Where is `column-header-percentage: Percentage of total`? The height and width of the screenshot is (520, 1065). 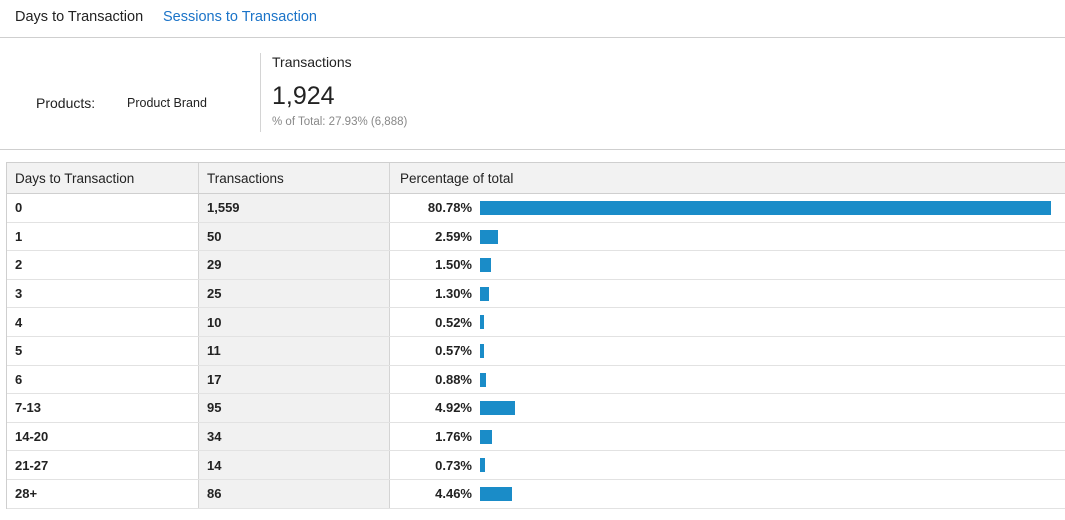 column-header-percentage: Percentage of total is located at coordinates (457, 178).